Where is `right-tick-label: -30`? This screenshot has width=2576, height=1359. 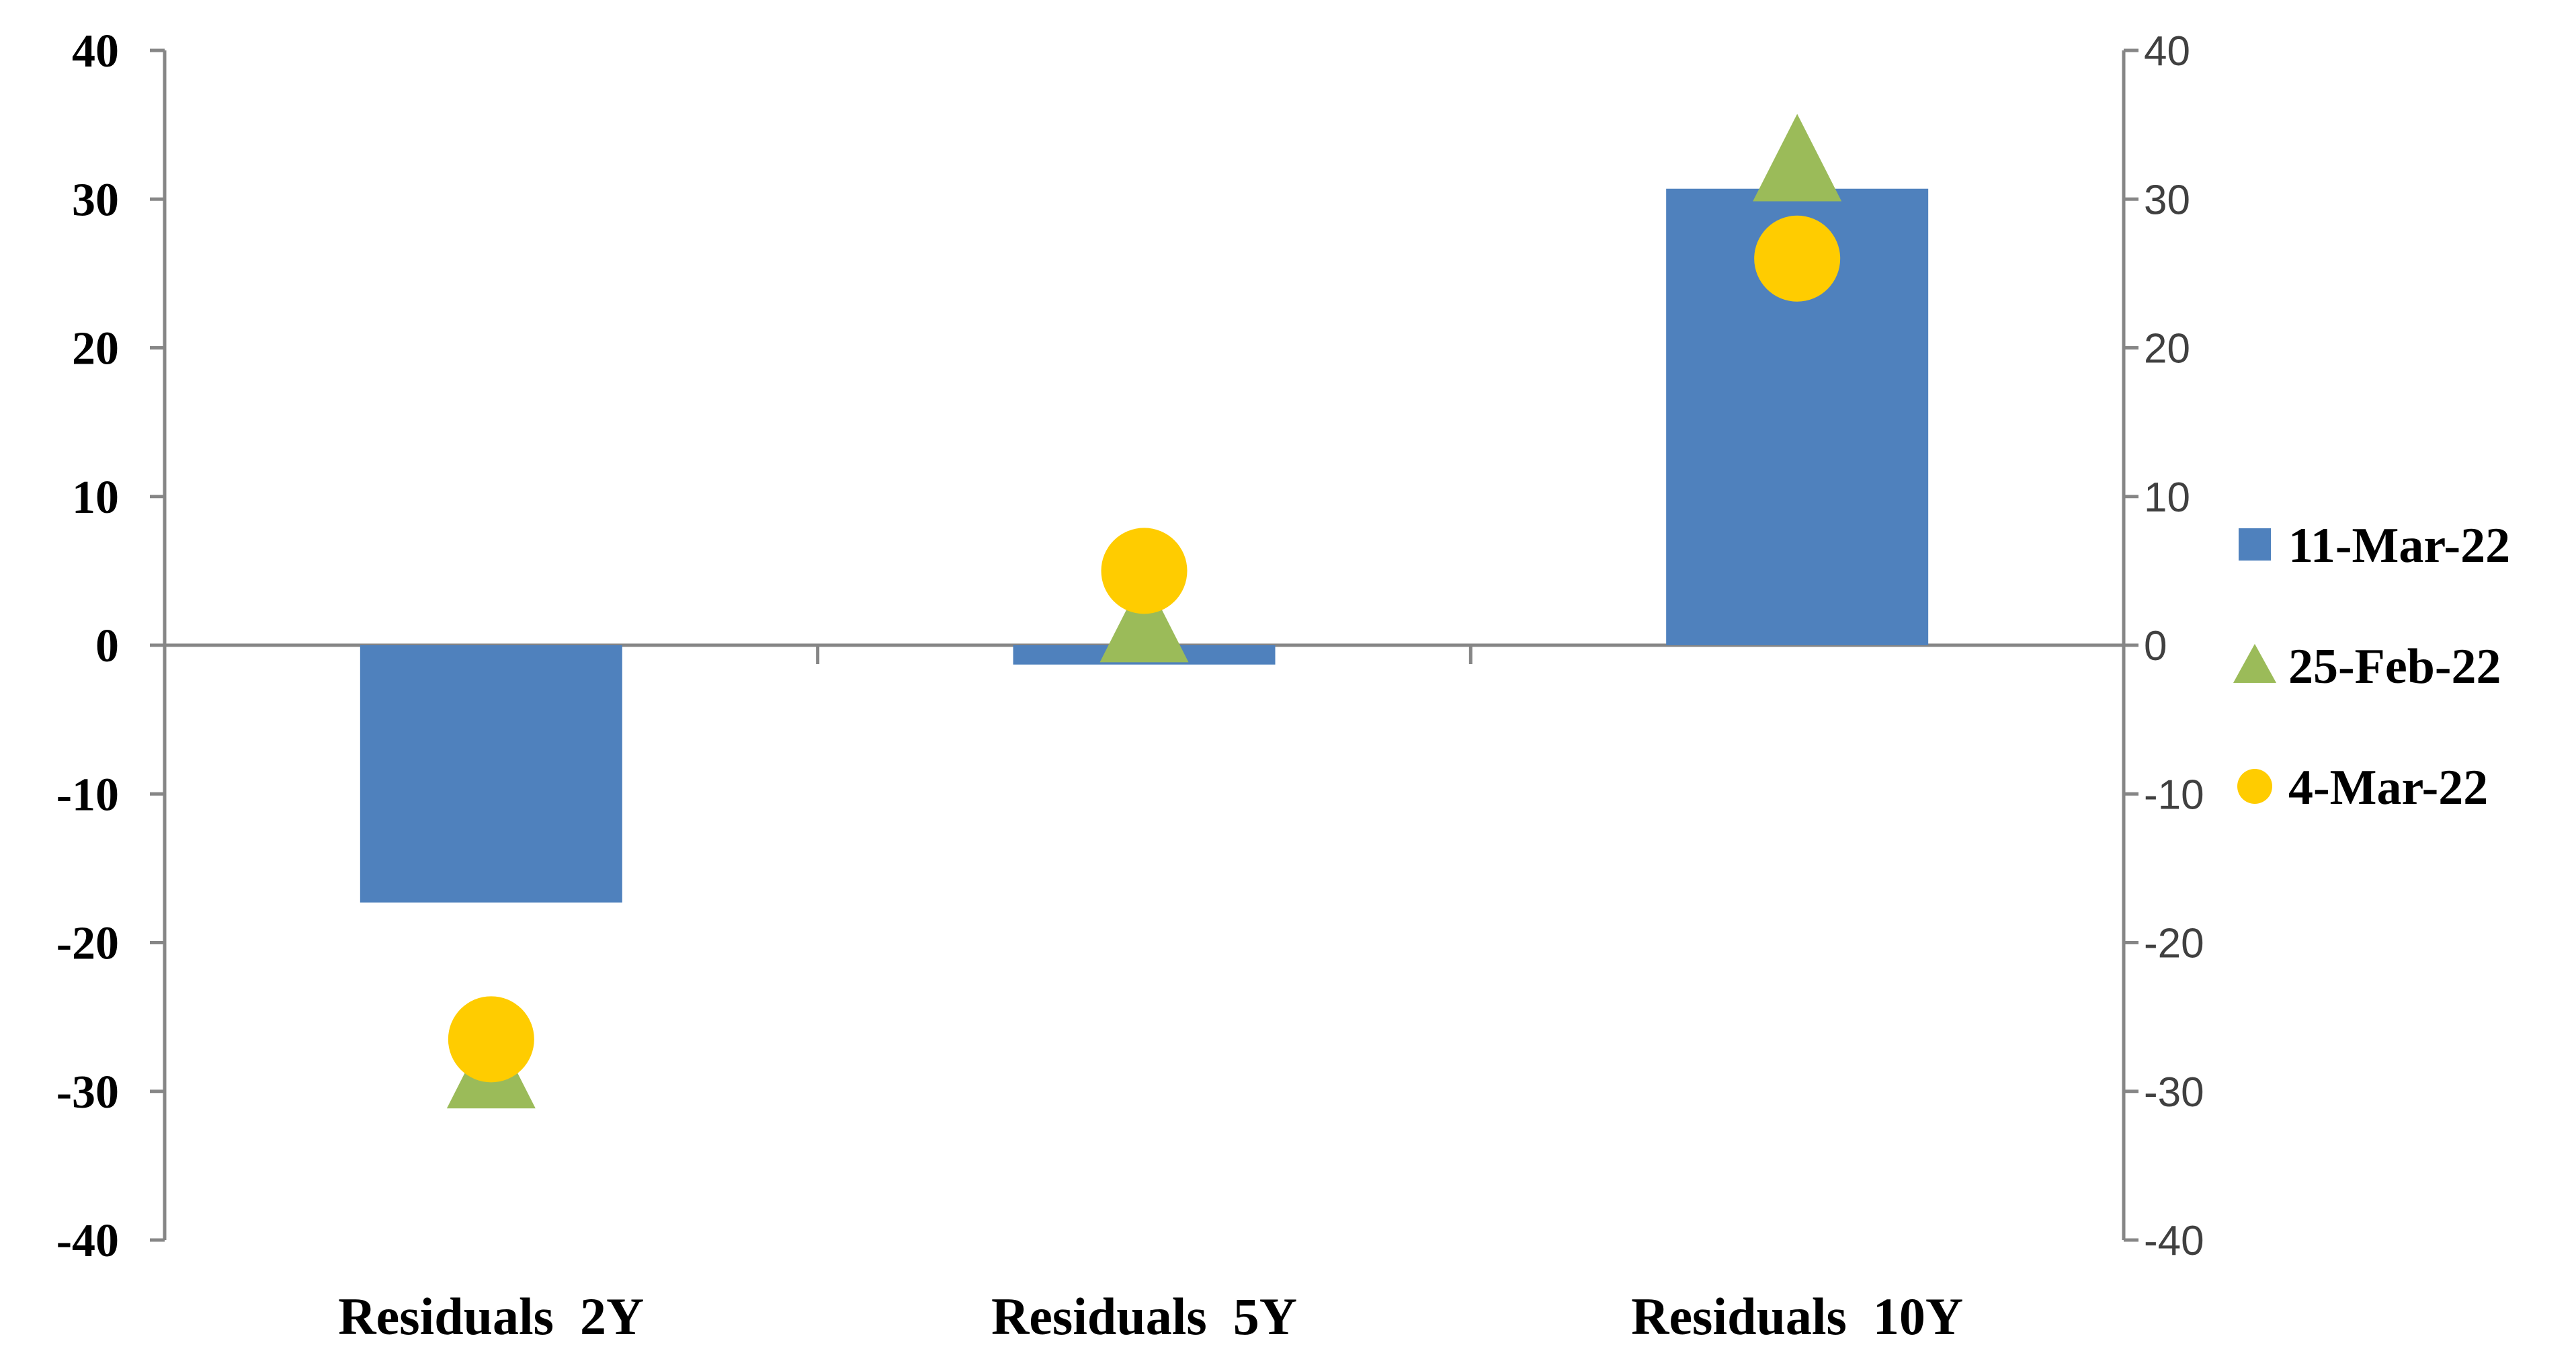 right-tick-label: -30 is located at coordinates (2174, 1092).